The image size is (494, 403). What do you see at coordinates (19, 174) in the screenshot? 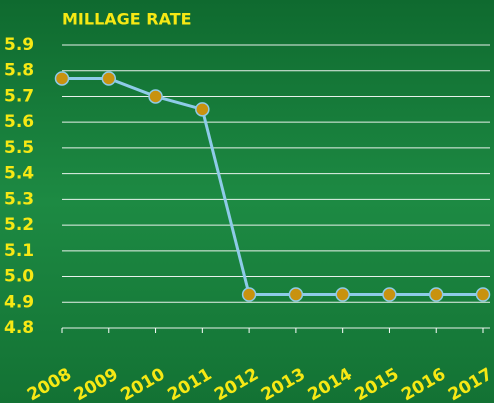
I see `y-tick-label: 5.4` at bounding box center [19, 174].